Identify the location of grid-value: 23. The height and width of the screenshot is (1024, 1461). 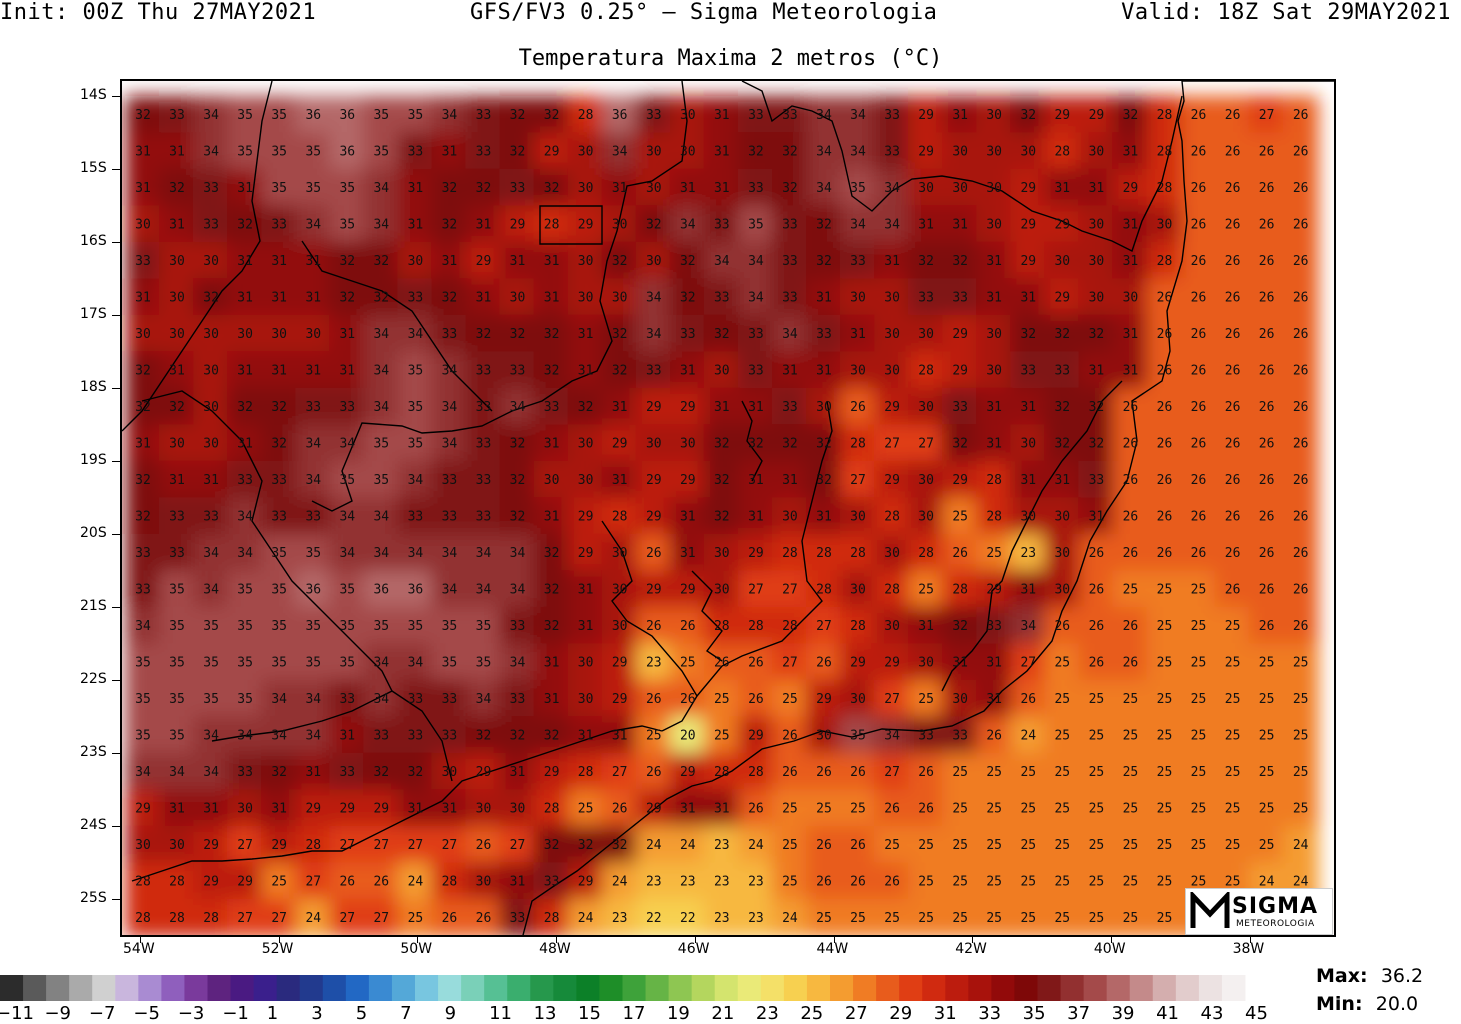
(756, 882).